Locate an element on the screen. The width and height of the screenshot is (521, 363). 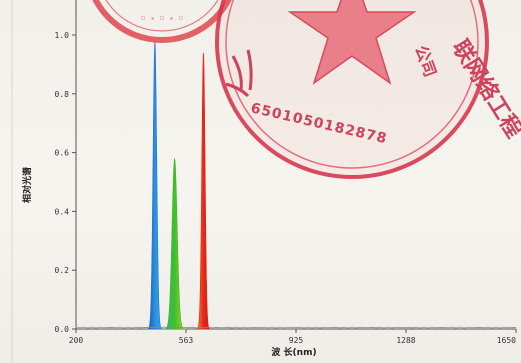
spectral-peaks is located at coordinates (178, 185).